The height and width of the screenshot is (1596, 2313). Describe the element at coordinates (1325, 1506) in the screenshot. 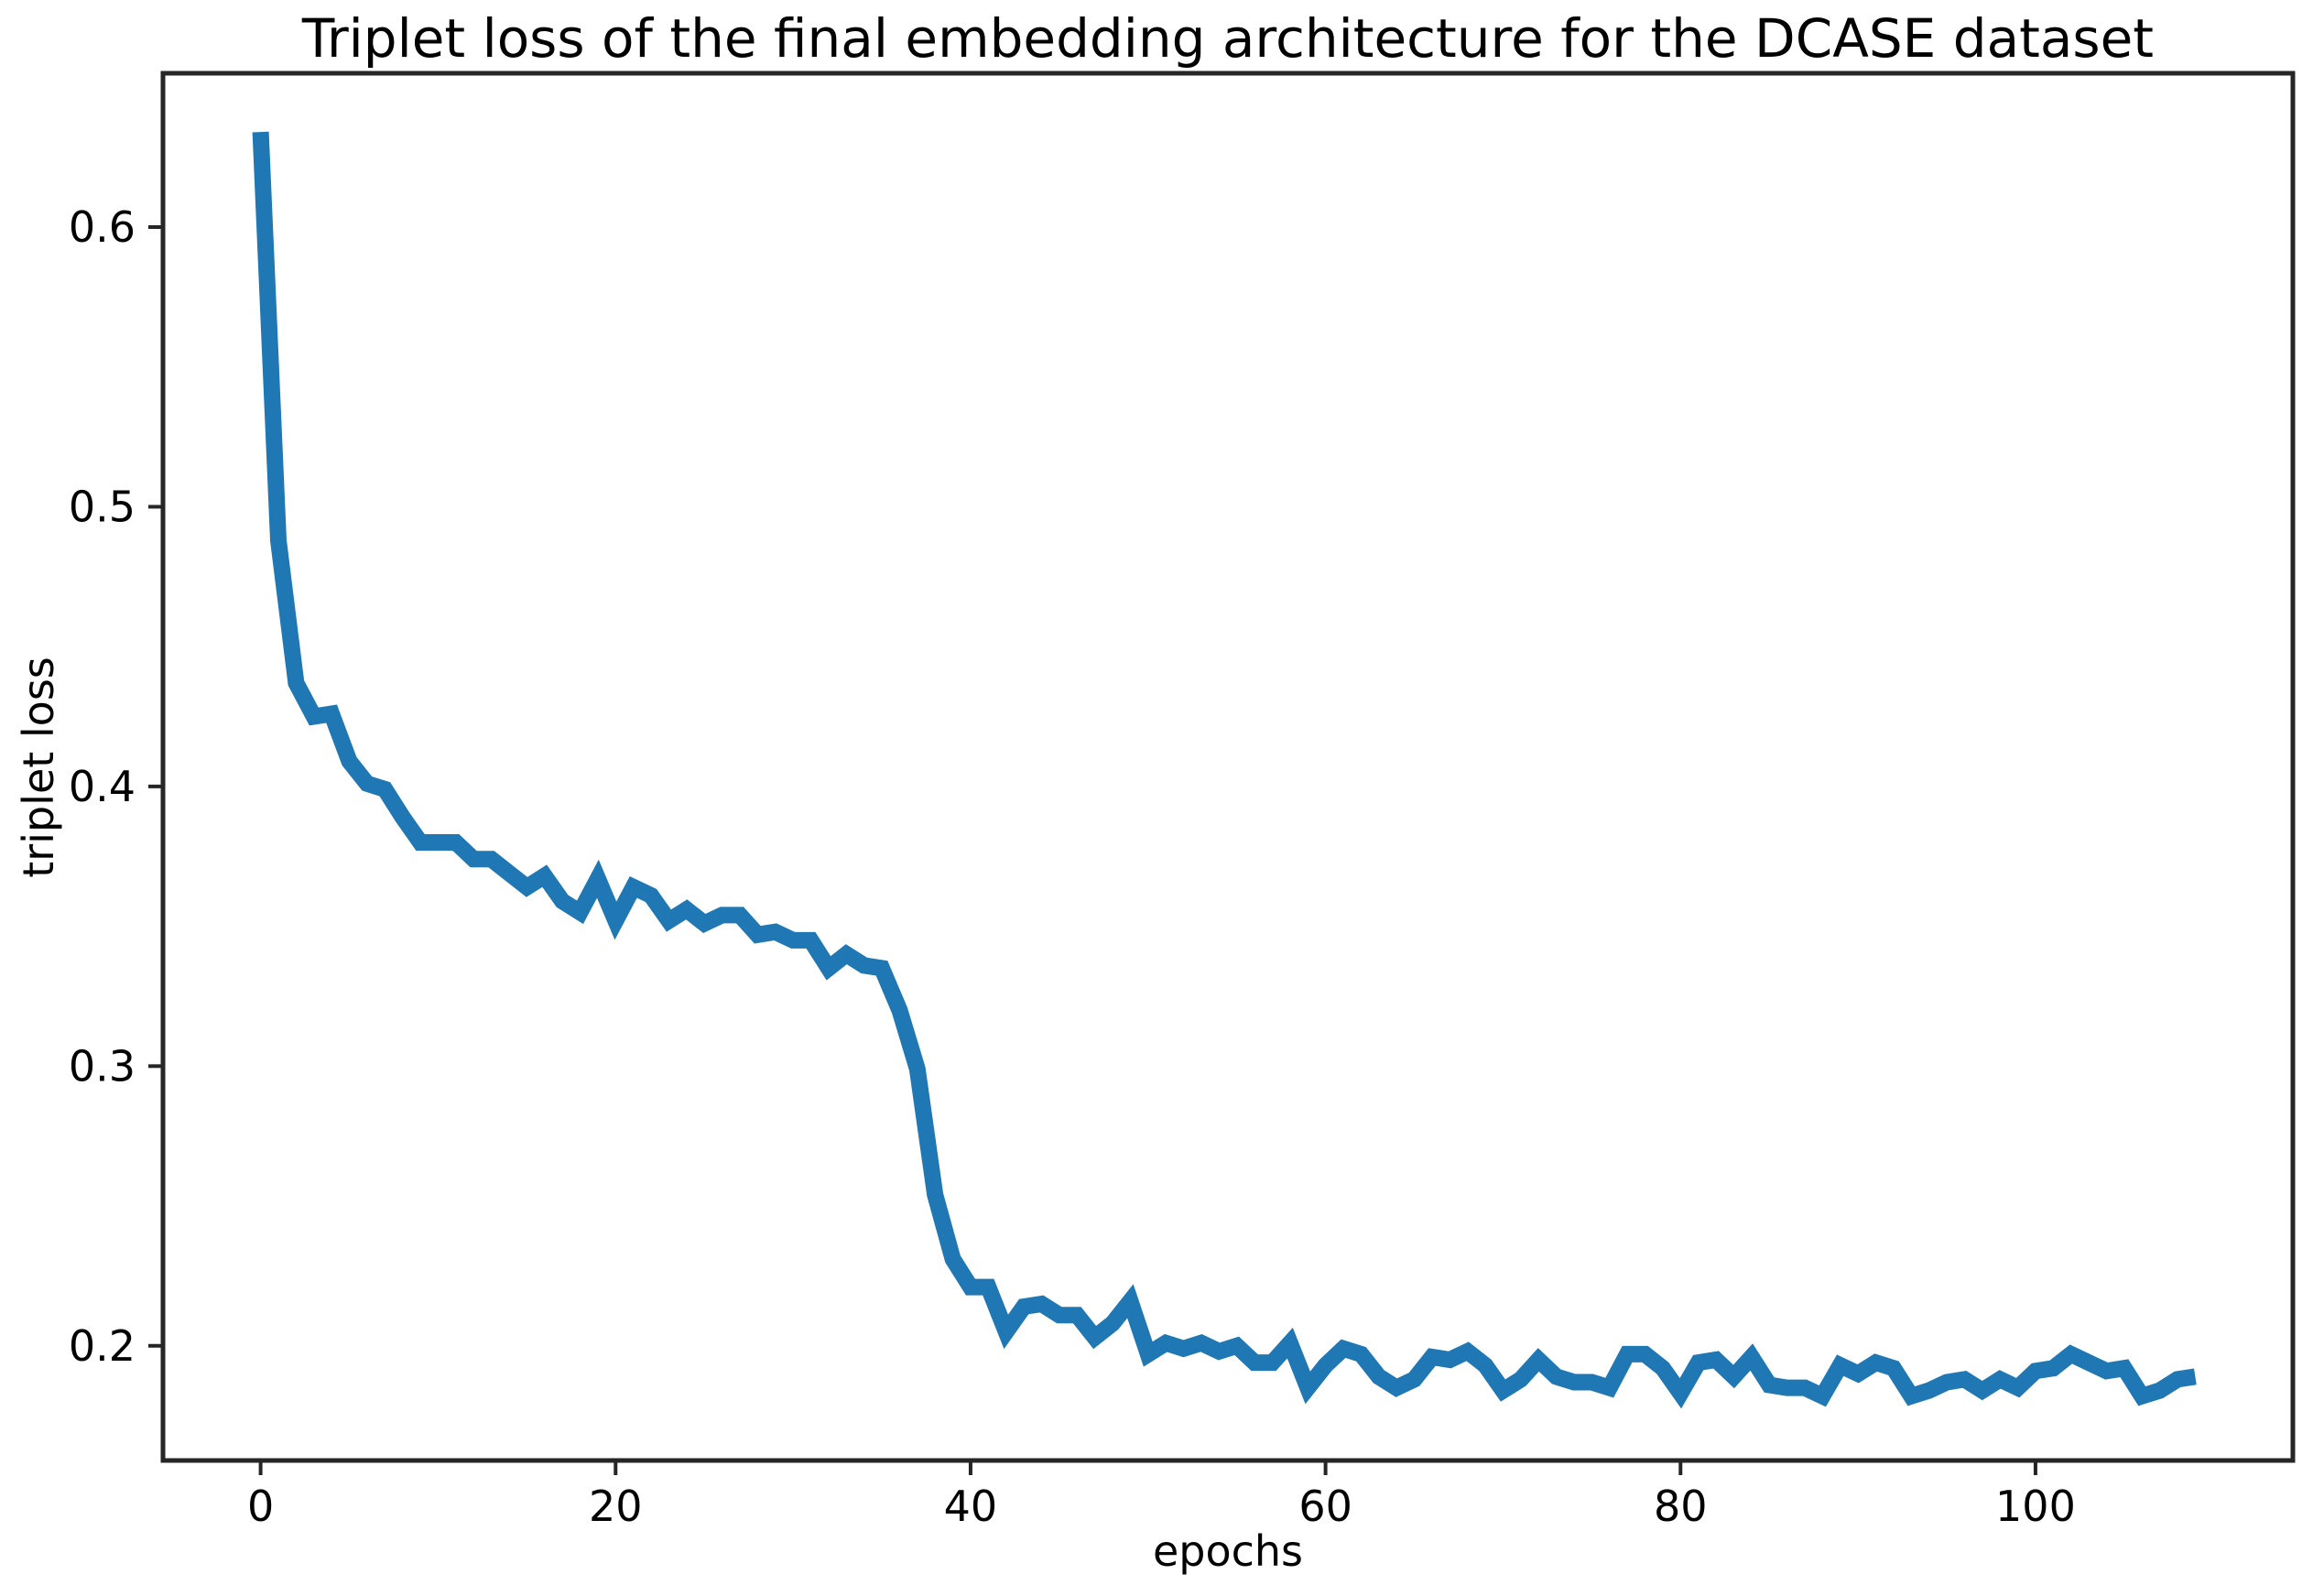

I see `x-tick-label: 60` at that location.